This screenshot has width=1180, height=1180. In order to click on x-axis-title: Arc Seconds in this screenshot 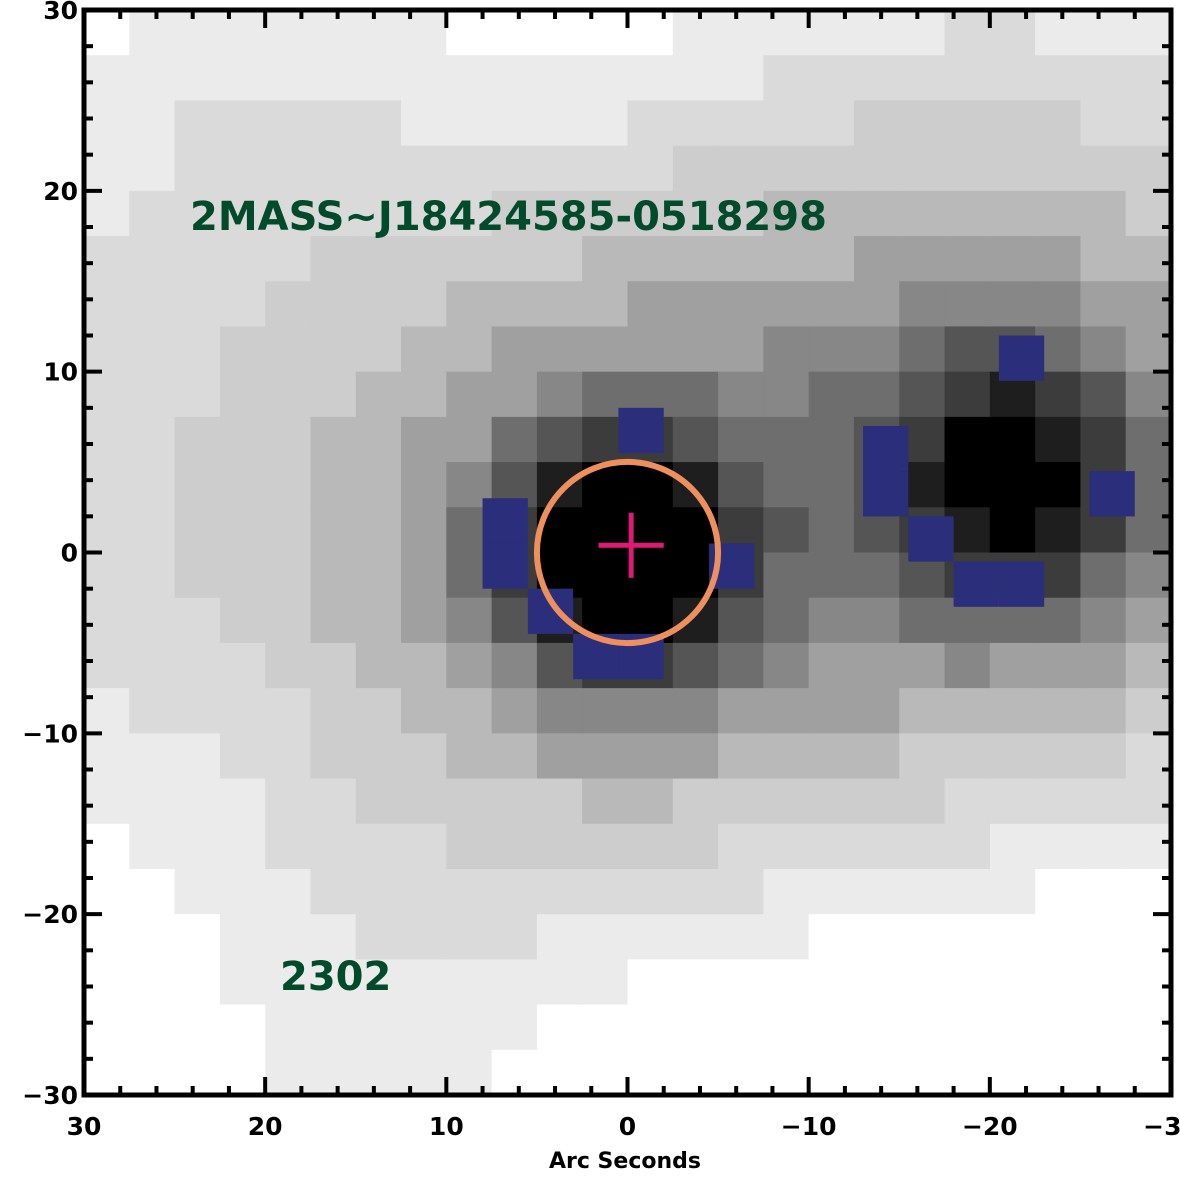, I will do `click(625, 1161)`.